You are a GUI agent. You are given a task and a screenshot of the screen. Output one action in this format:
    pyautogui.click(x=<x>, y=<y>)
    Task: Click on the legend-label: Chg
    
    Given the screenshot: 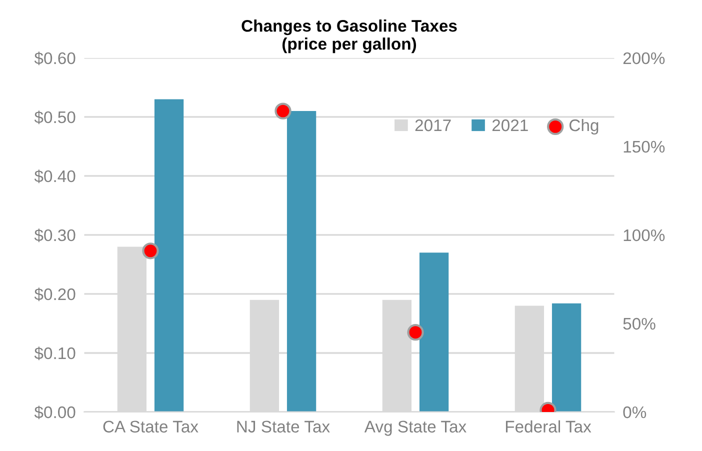 What is the action you would take?
    pyautogui.click(x=584, y=126)
    